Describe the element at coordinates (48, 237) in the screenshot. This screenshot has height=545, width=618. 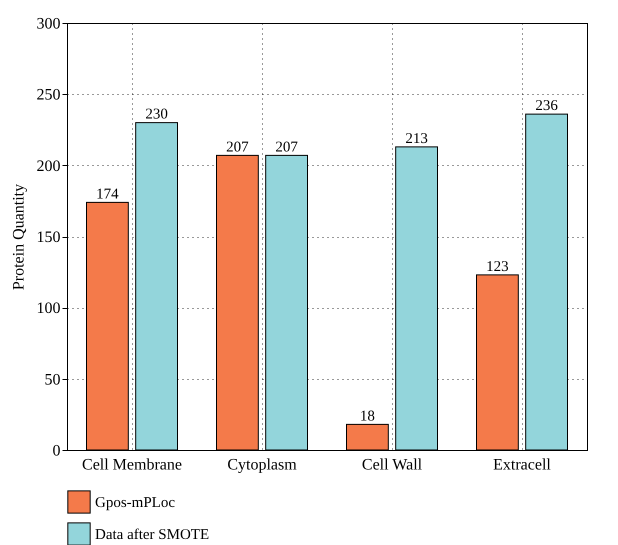
I see `y-tick-label: 150` at that location.